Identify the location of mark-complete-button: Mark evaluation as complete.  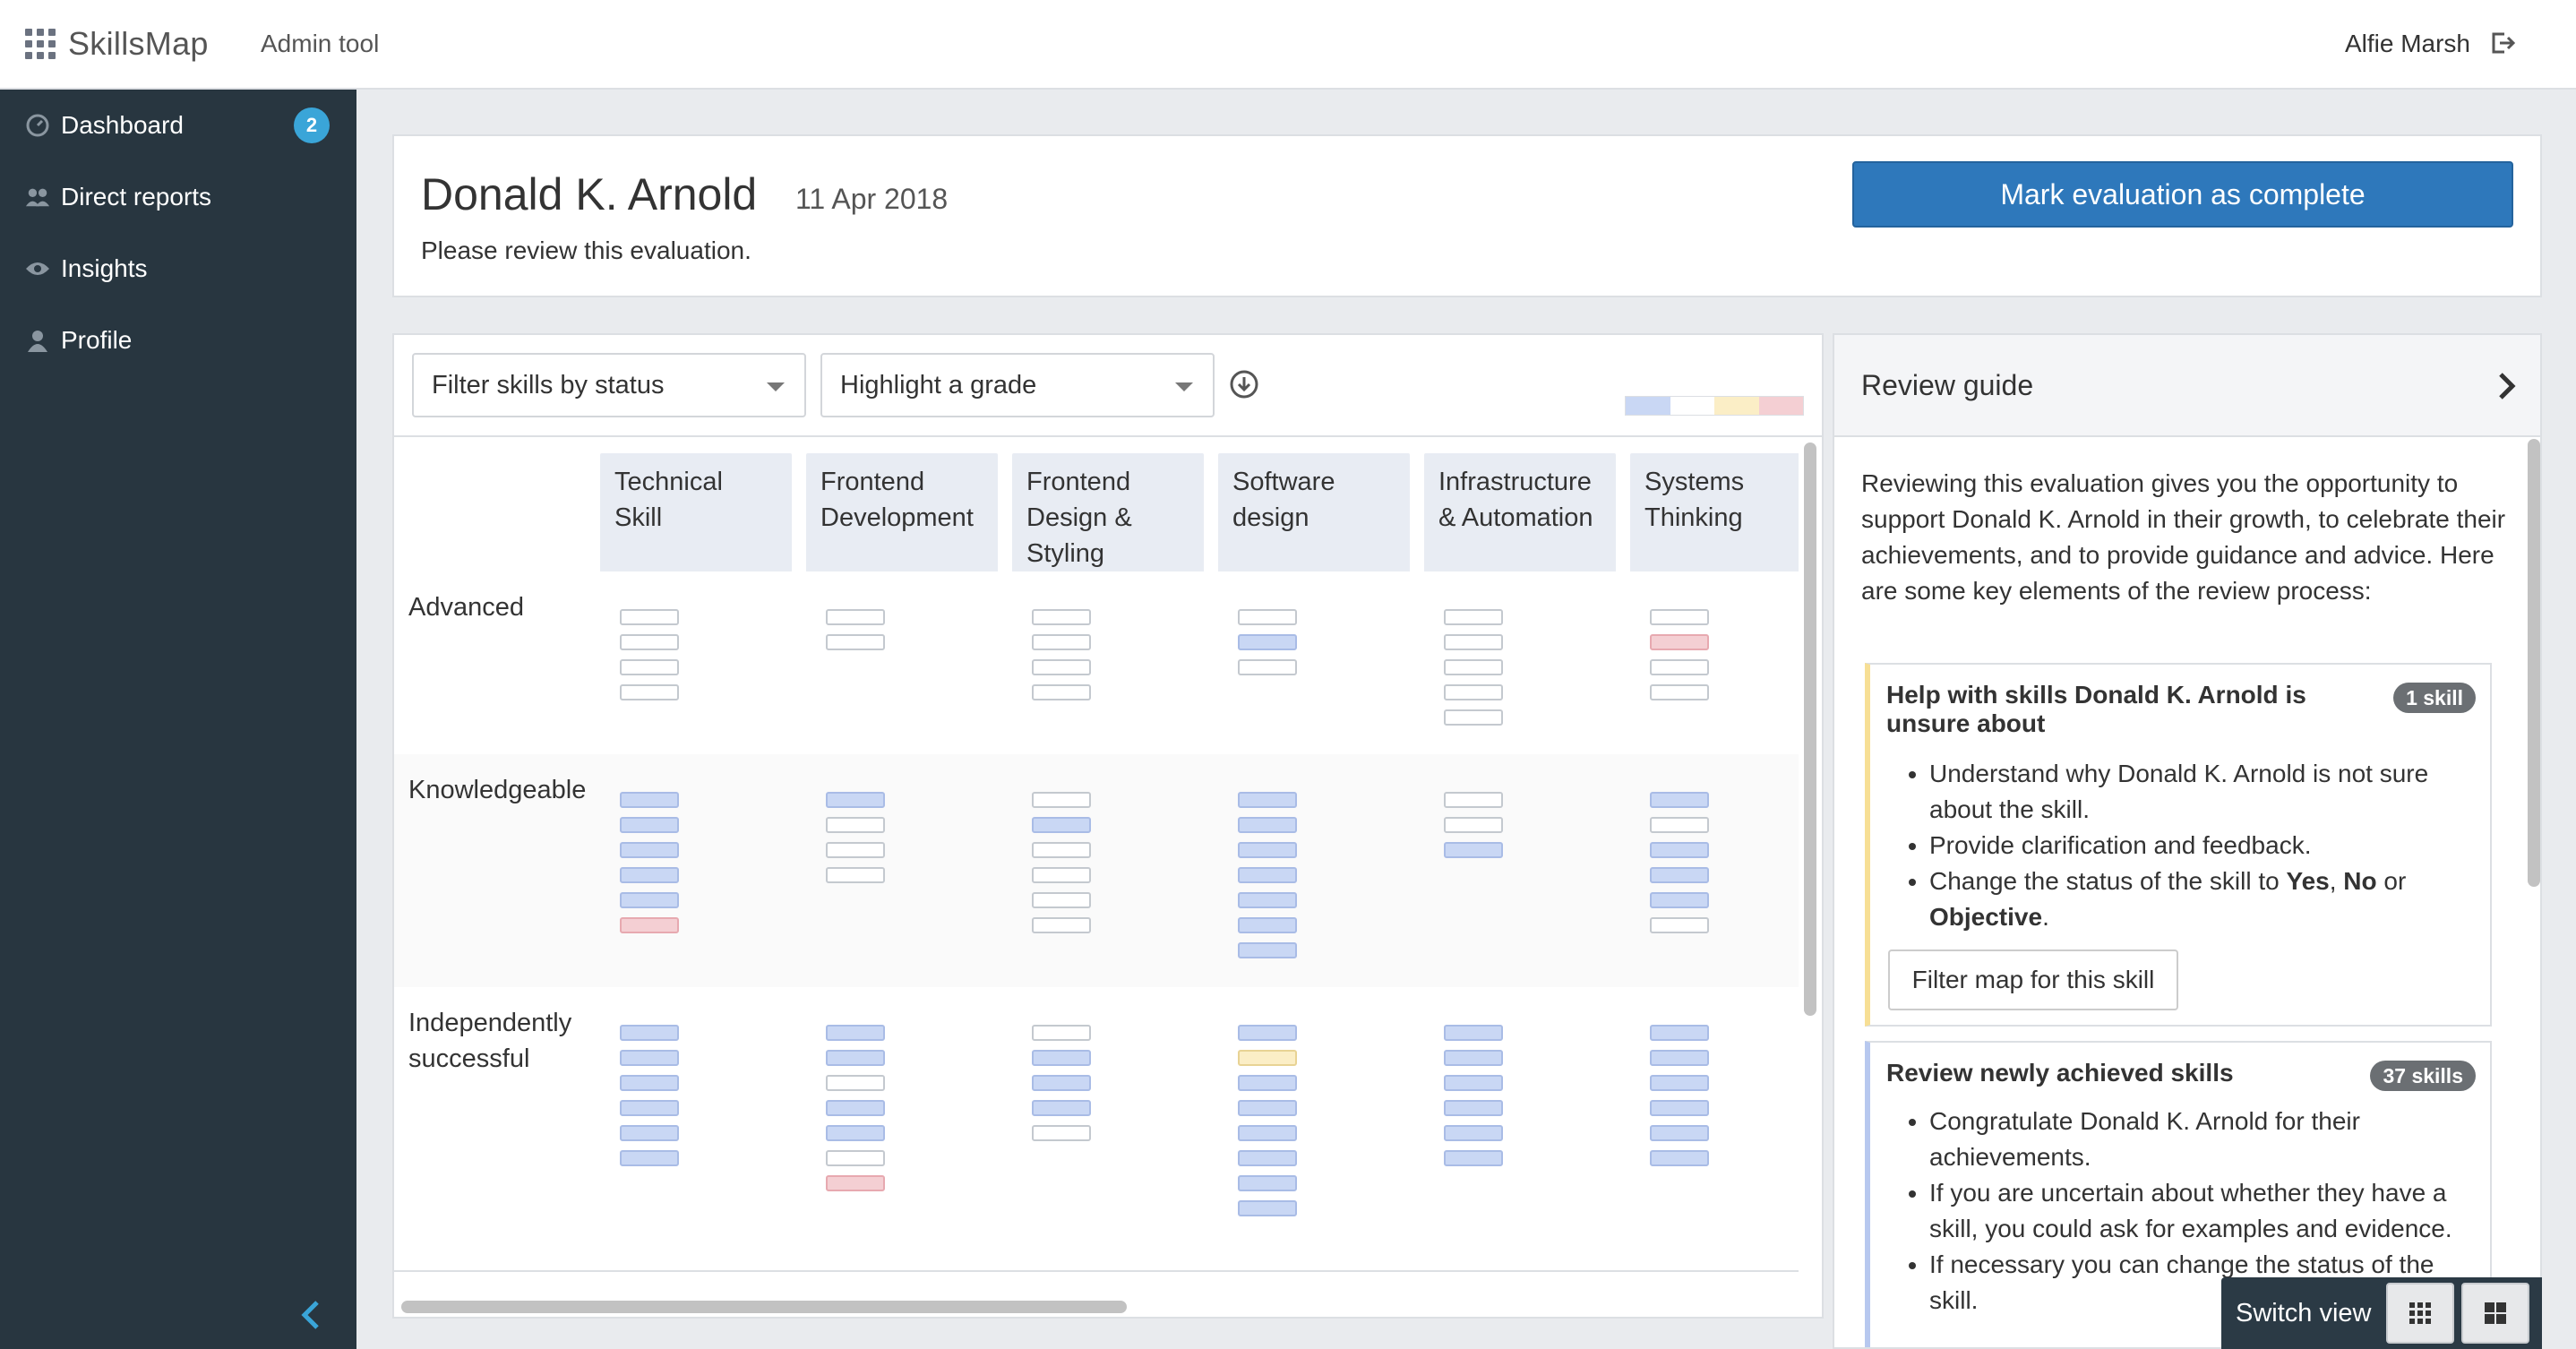
(2182, 194).